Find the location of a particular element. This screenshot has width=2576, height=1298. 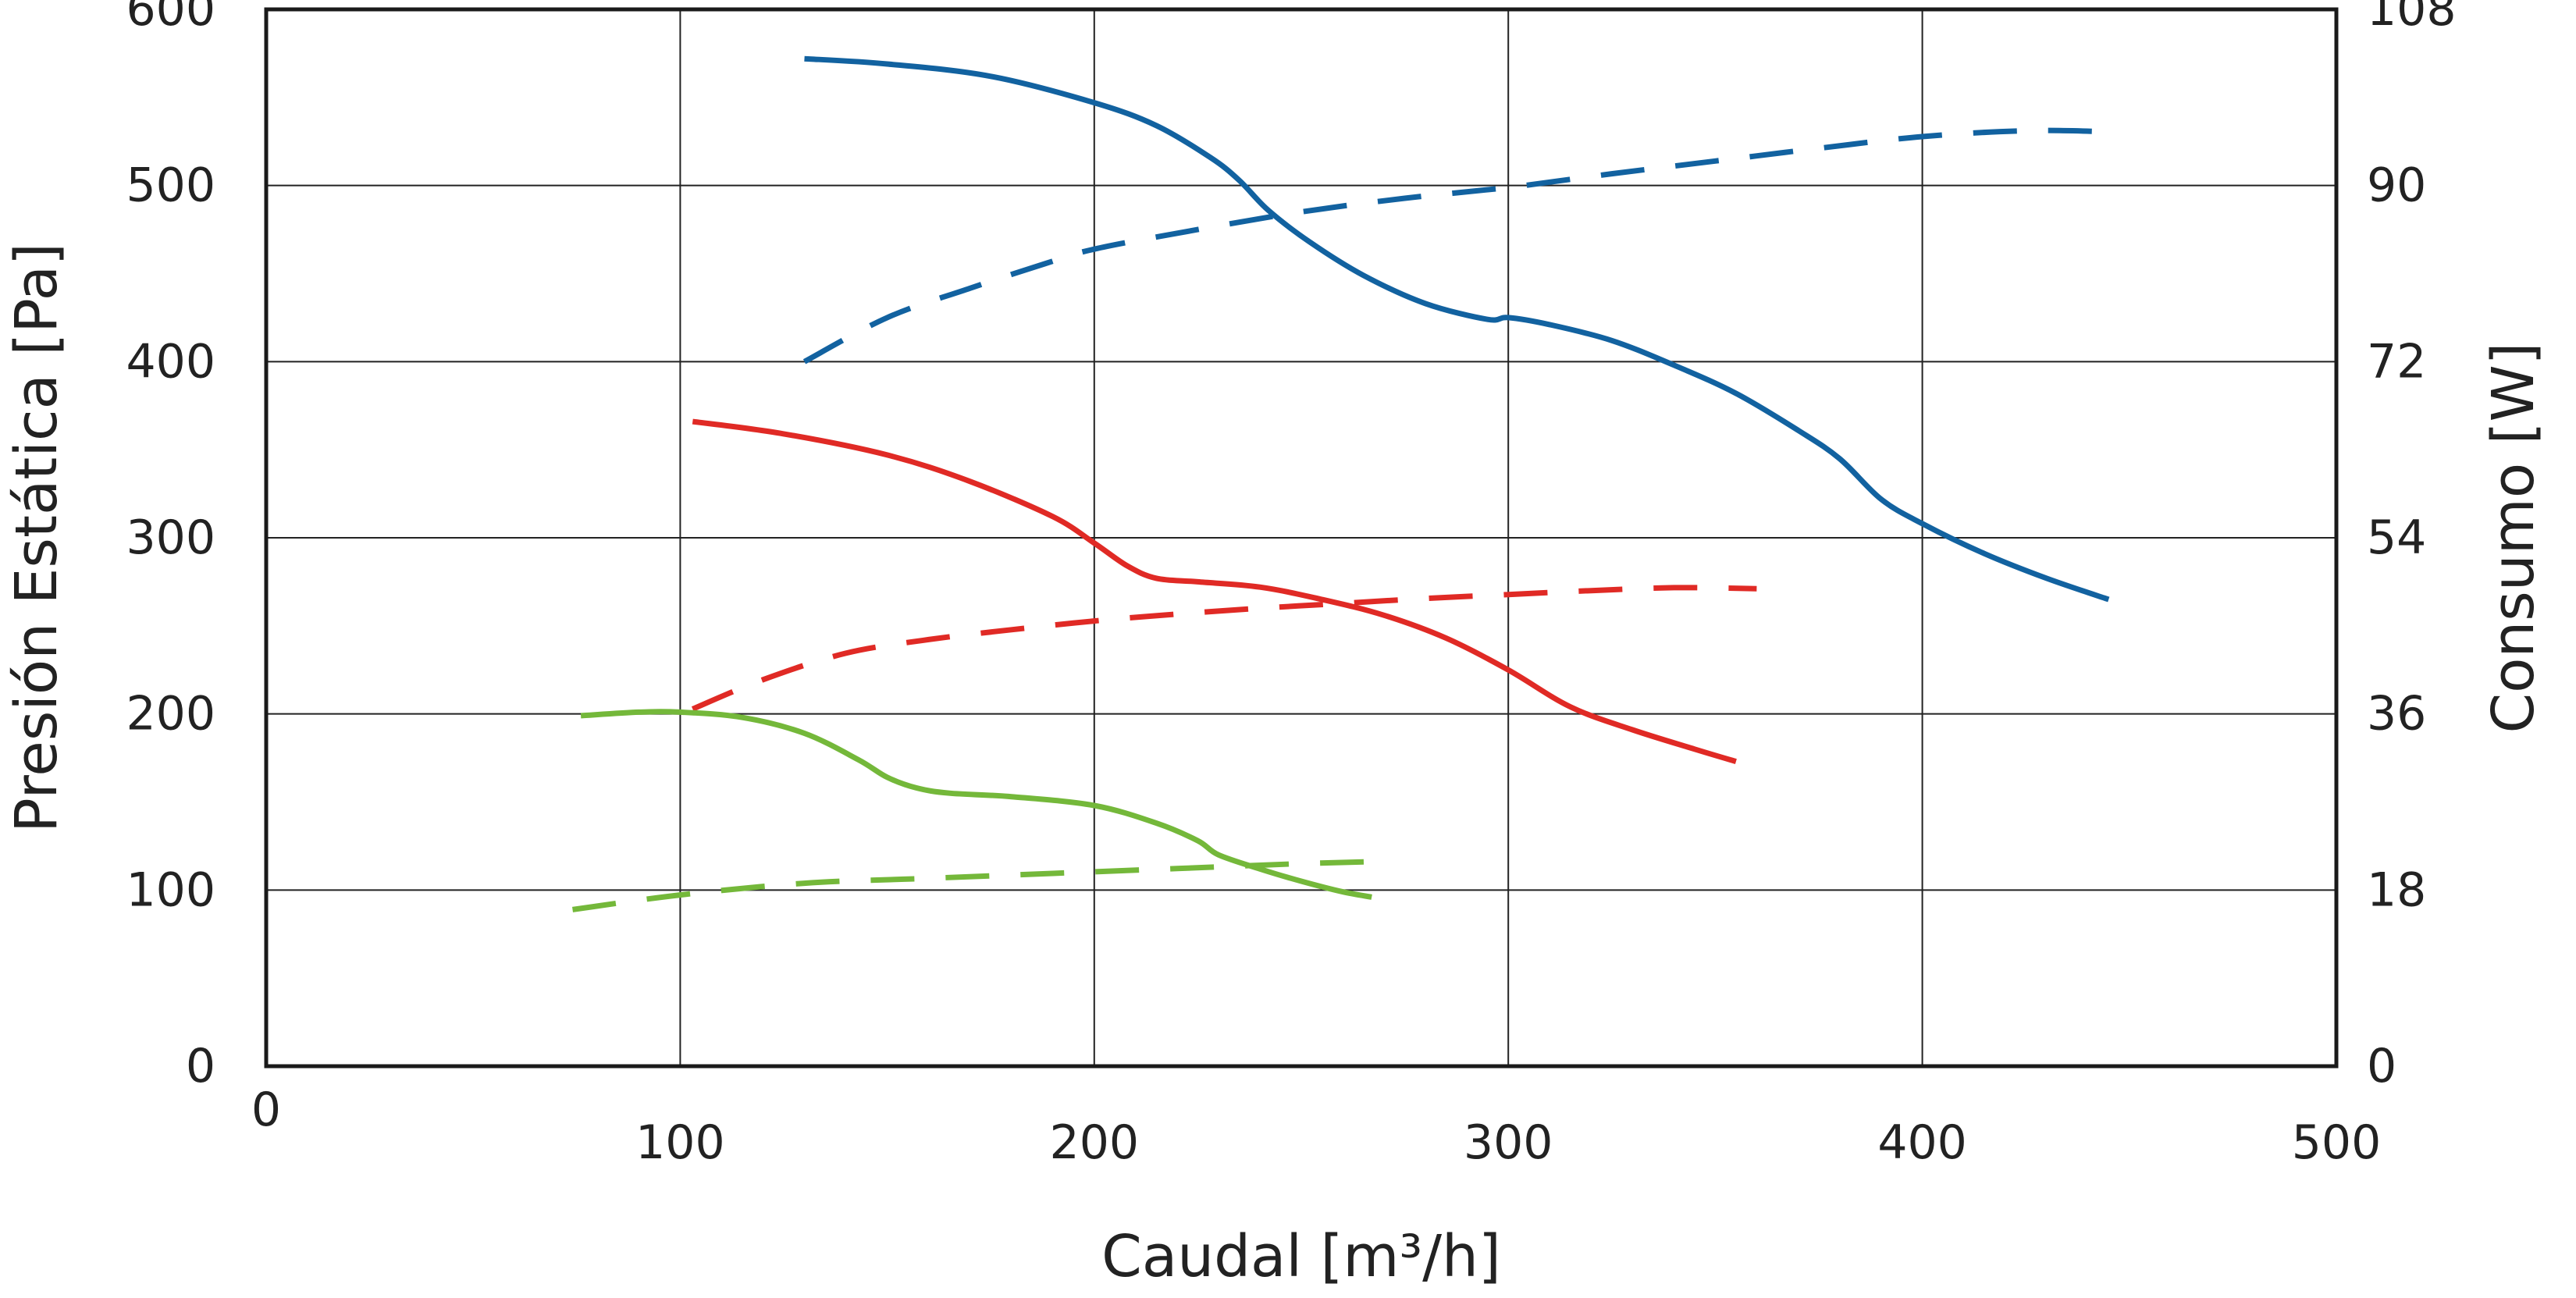

x-tick-label: 300 is located at coordinates (1508, 1142).